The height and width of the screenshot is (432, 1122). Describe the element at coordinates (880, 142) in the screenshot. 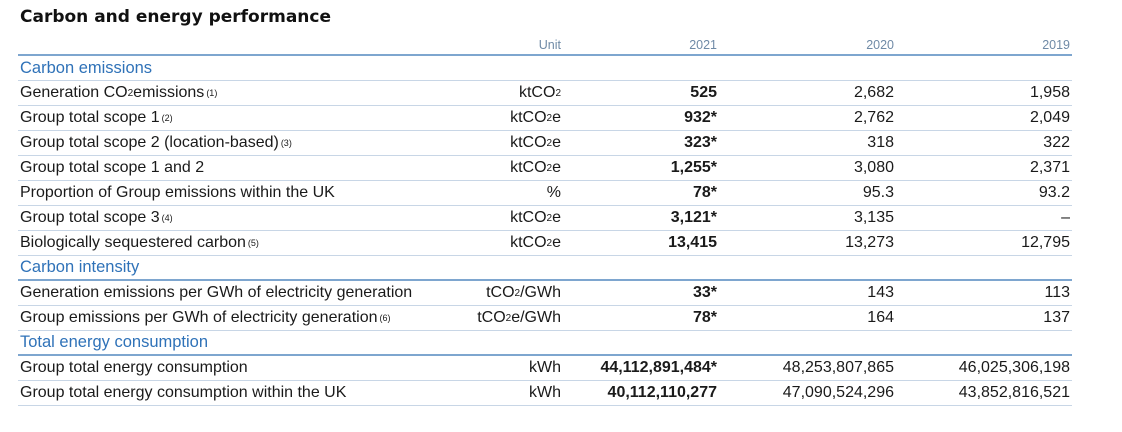

I see `value-2020: 318` at that location.